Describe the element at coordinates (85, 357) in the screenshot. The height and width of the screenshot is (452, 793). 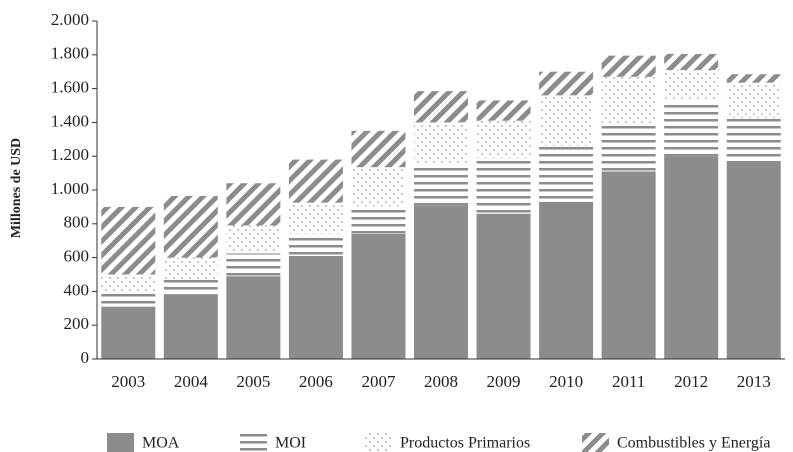
I see `y-tick-label: 0` at that location.